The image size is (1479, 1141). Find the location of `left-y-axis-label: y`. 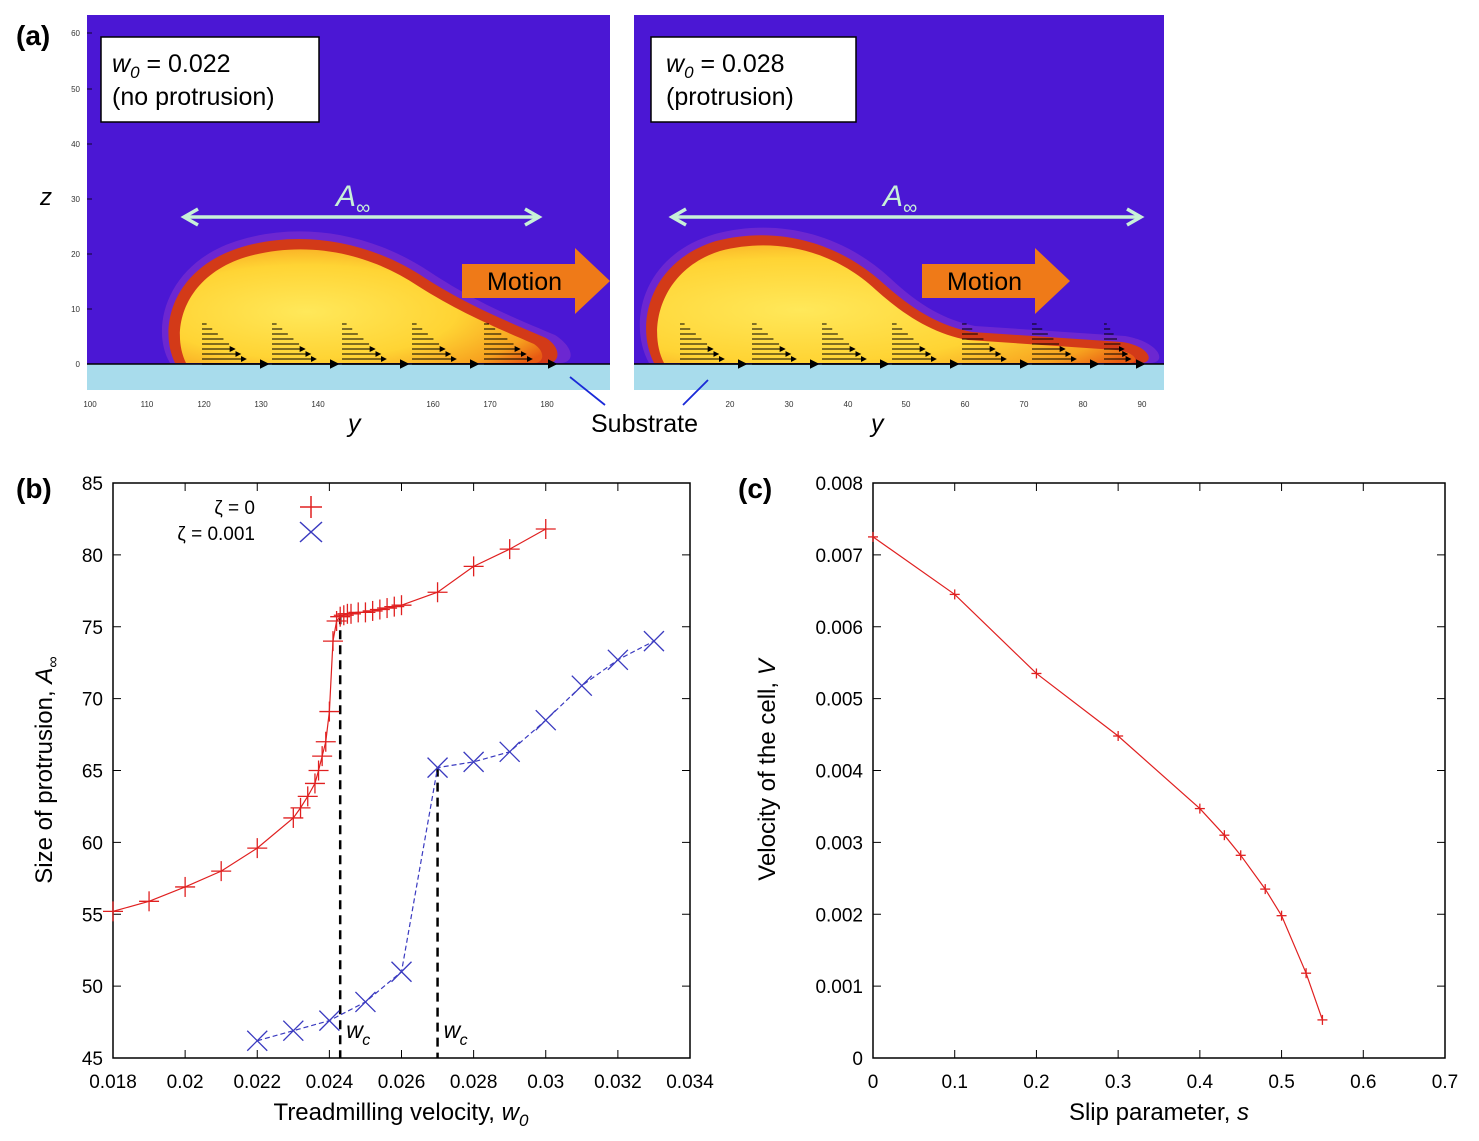

left-y-axis-label: y is located at coordinates (354, 424).